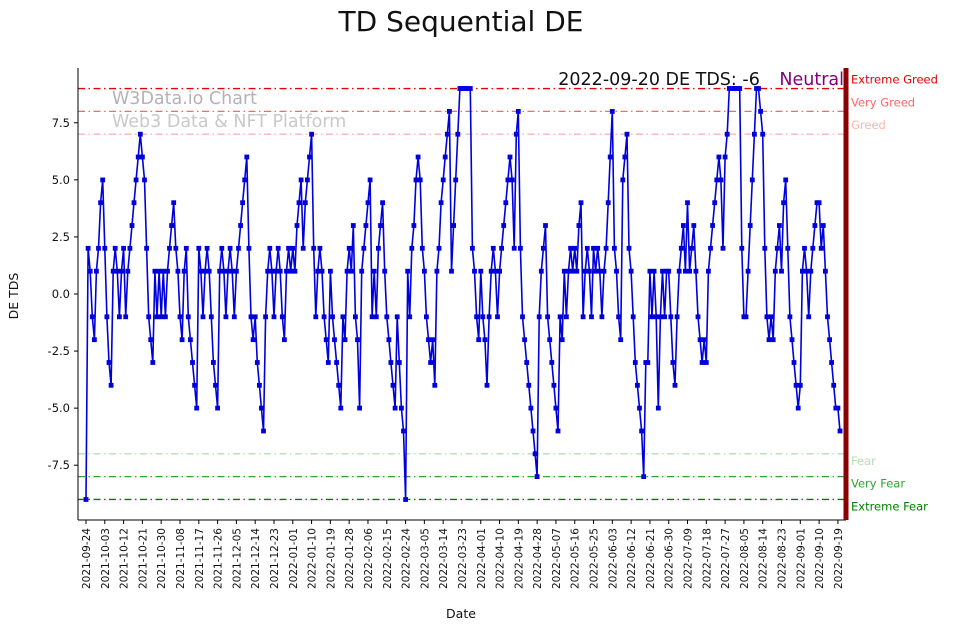  What do you see at coordinates (745, 558) in the screenshot?
I see `x-tick-label: 2022-08-05` at bounding box center [745, 558].